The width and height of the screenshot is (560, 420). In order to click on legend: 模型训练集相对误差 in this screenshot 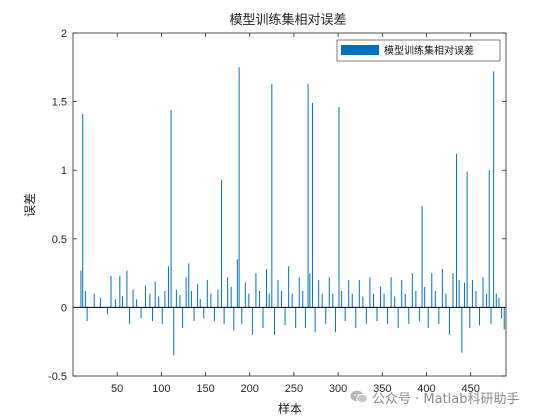, I will do `click(418, 50)`.